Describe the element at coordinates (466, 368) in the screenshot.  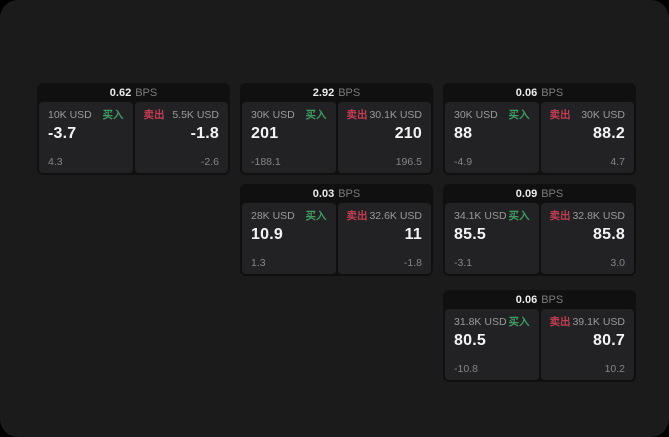
I see `buy-sub-value: -10.8` at that location.